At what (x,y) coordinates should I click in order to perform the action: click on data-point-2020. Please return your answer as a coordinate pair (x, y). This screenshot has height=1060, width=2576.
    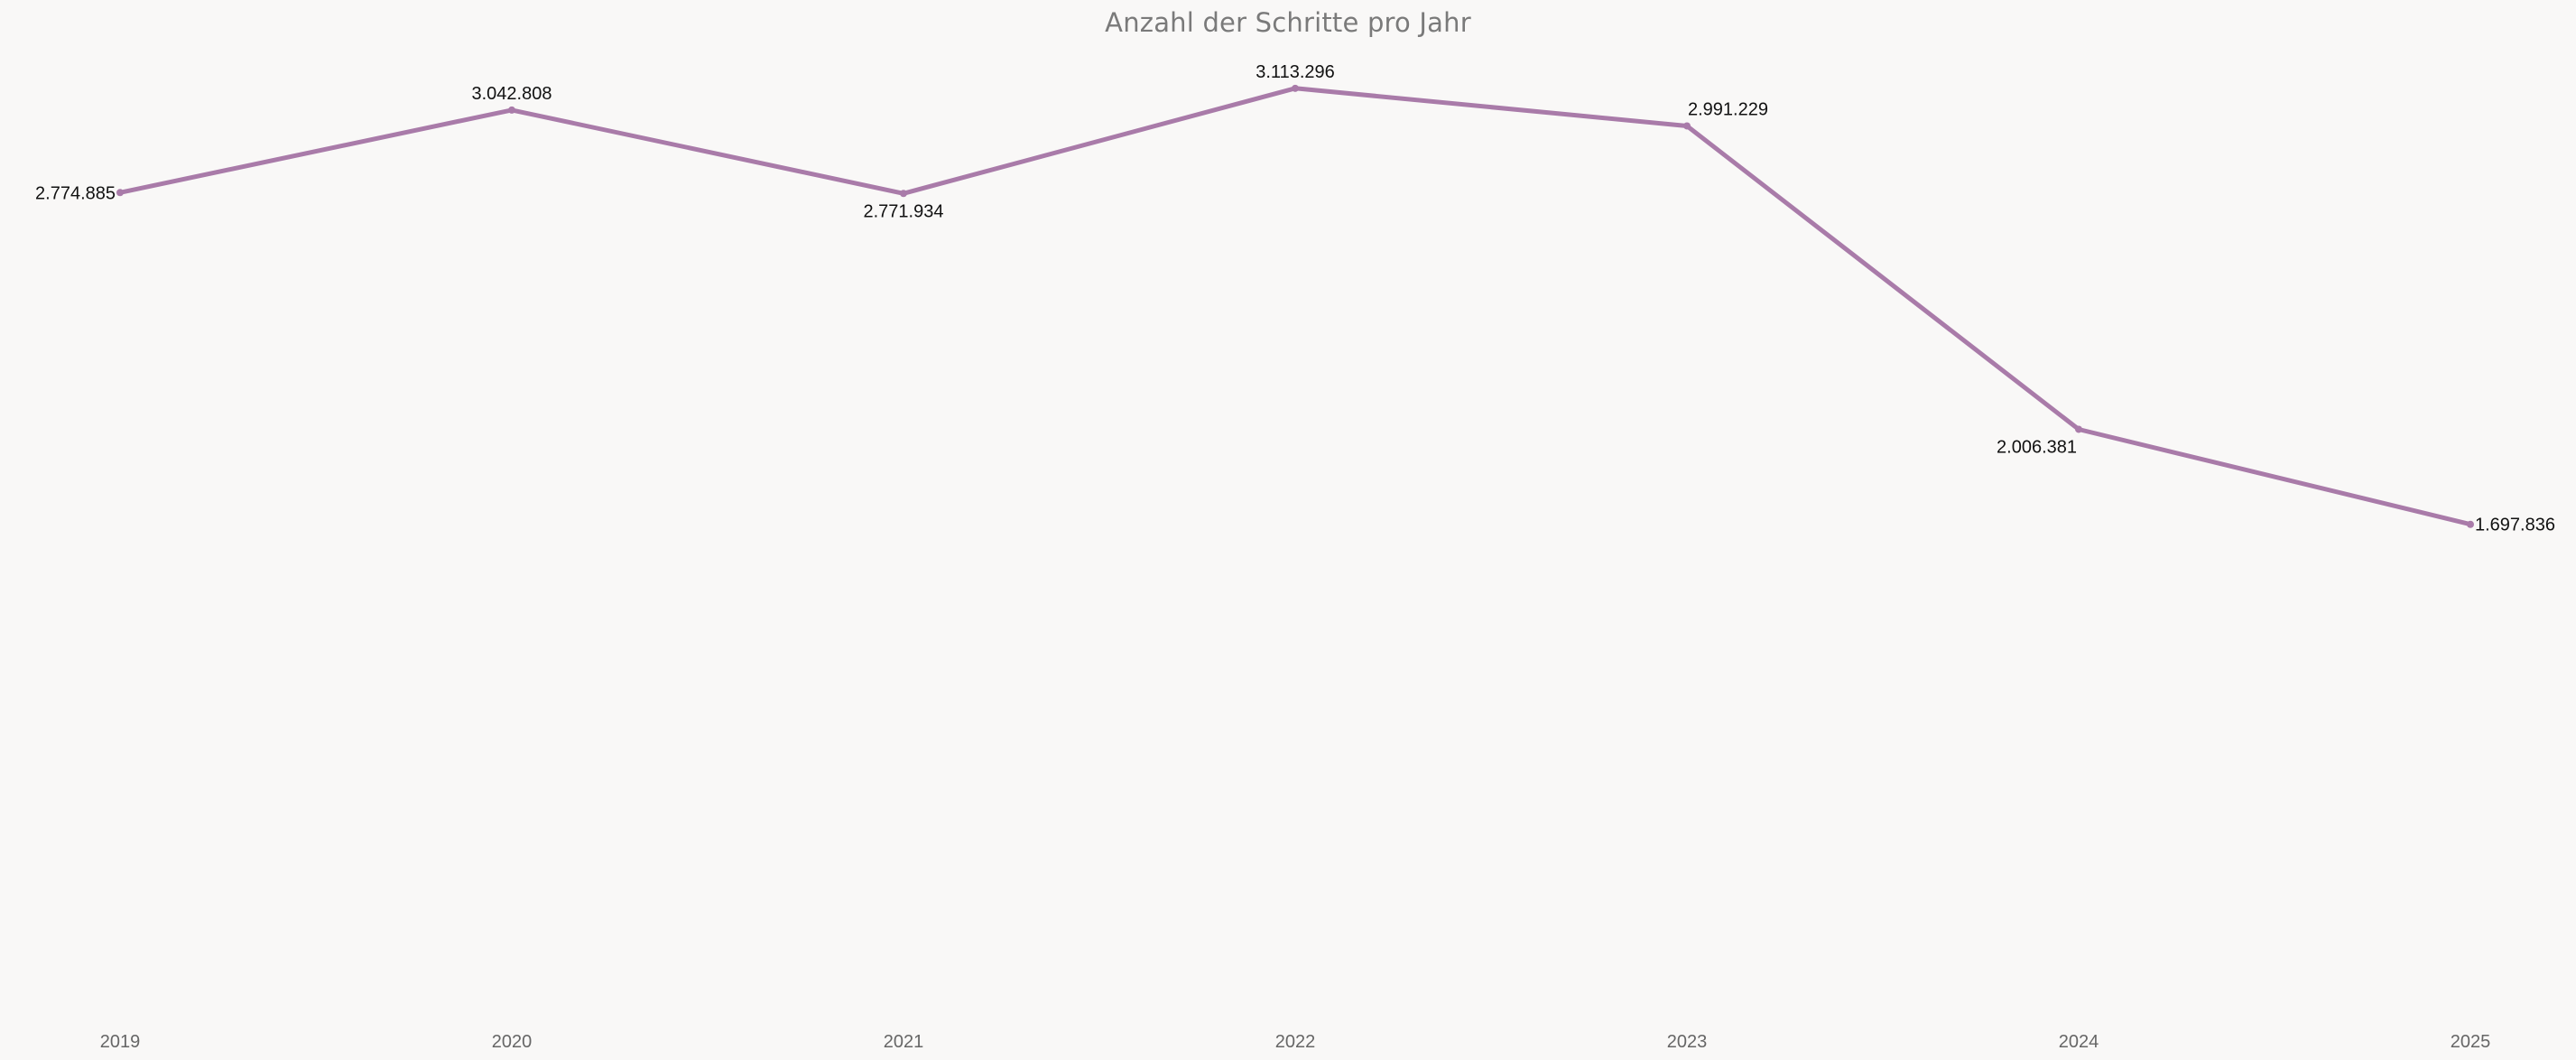
    Looking at the image, I should click on (512, 110).